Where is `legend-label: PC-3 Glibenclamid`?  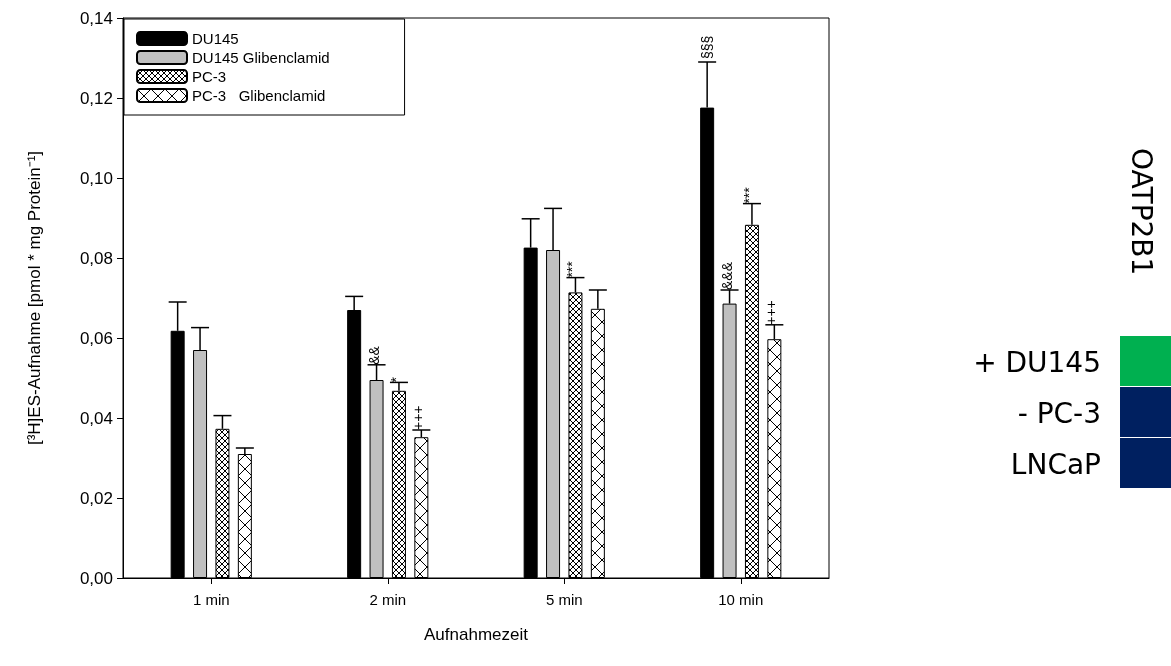 legend-label: PC-3 Glibenclamid is located at coordinates (259, 95).